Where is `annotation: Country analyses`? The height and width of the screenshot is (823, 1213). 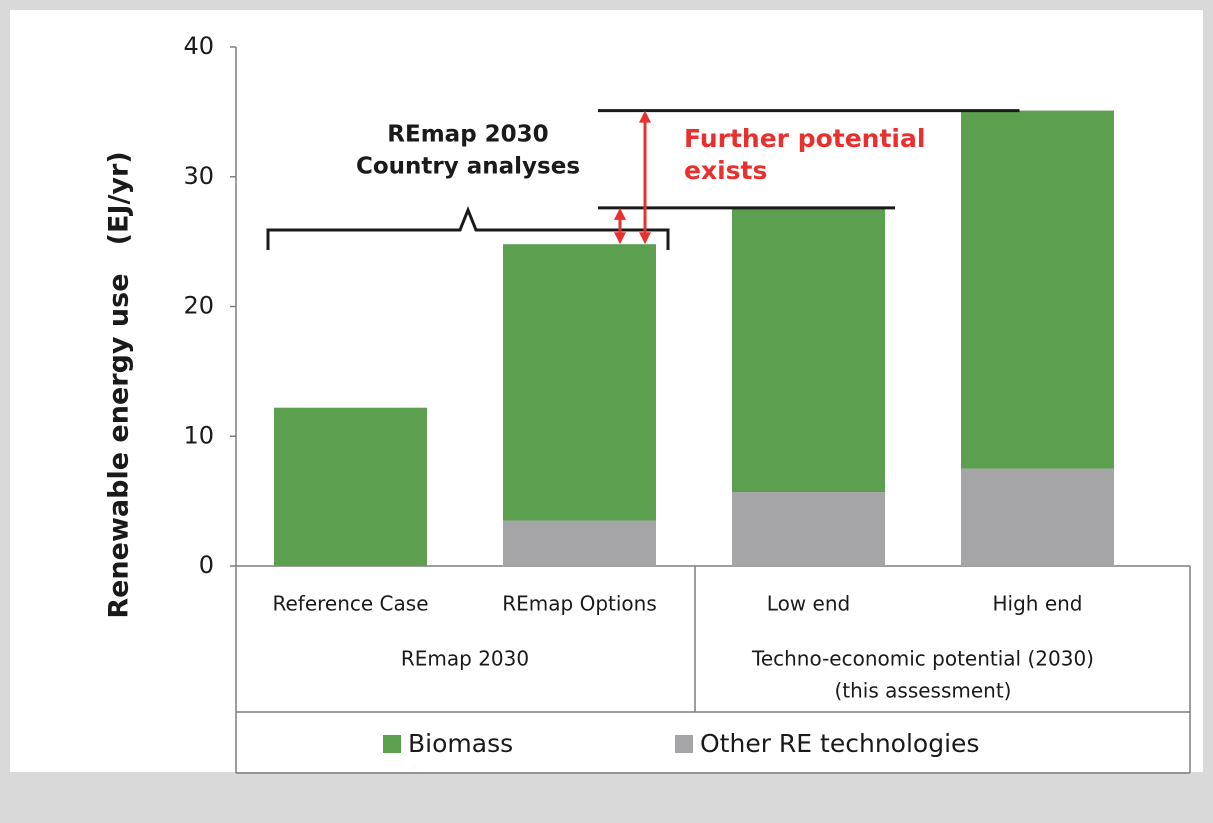
annotation: Country analyses is located at coordinates (468, 167).